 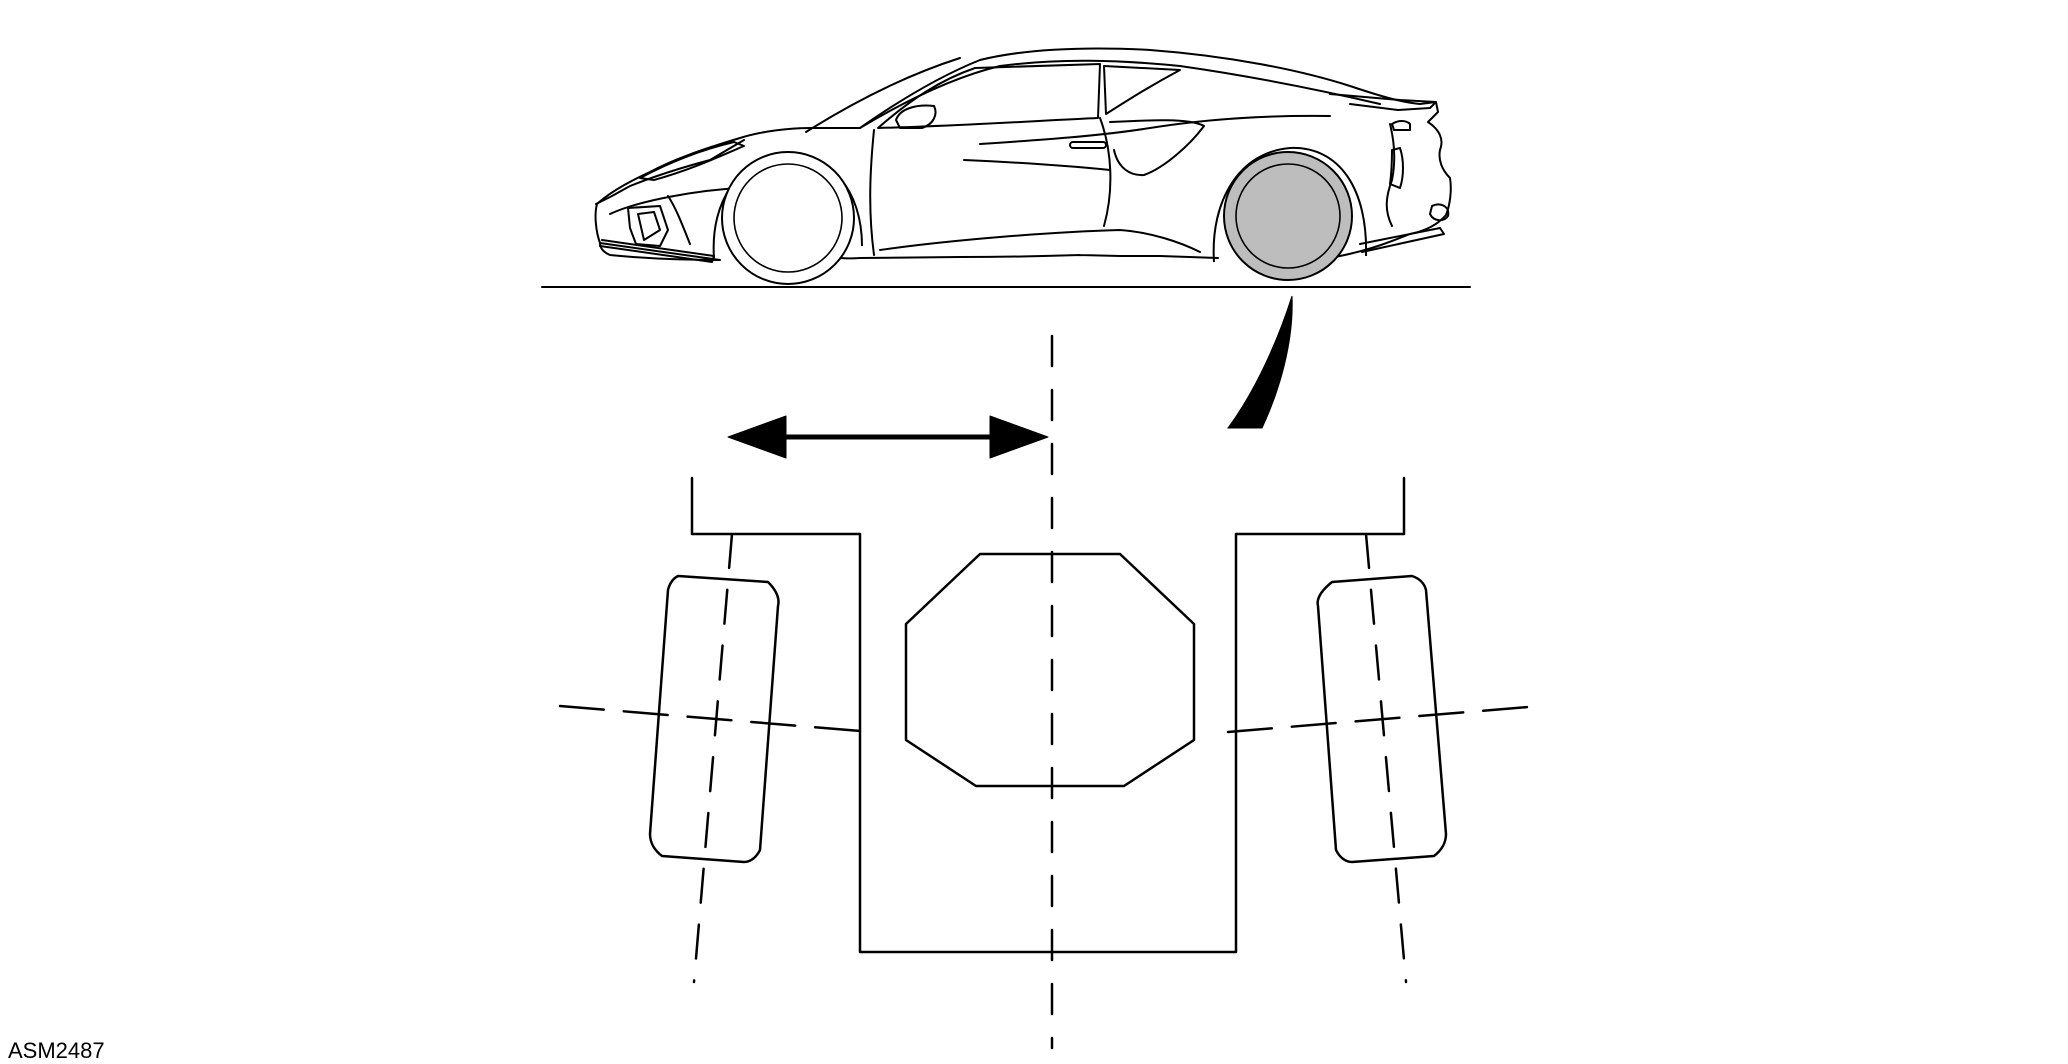 I want to click on roof-line, so click(x=1120, y=94).